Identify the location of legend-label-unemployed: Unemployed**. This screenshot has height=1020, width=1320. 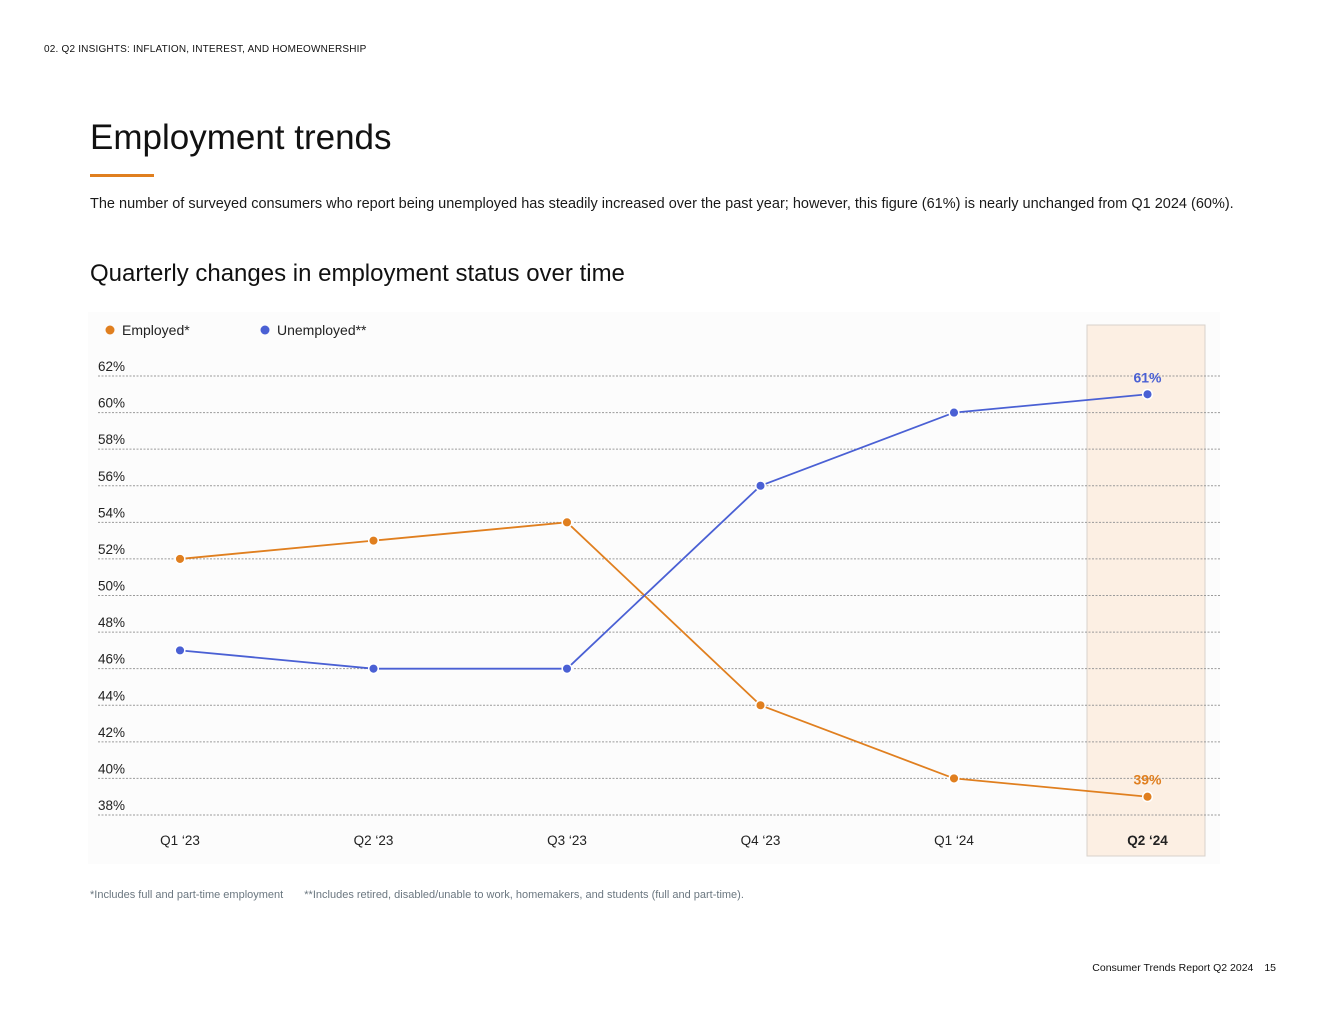
(322, 330).